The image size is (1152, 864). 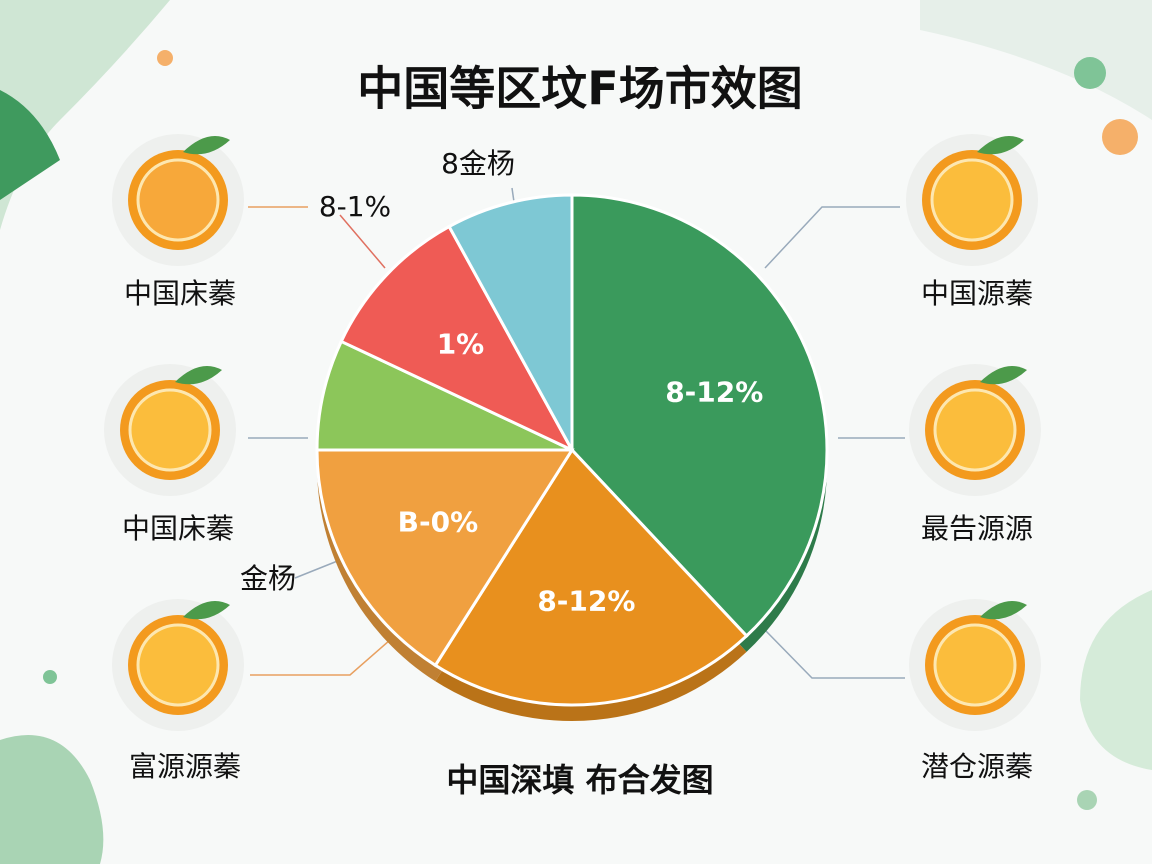 What do you see at coordinates (478, 163) in the screenshot?
I see `annotation: 8金杨` at bounding box center [478, 163].